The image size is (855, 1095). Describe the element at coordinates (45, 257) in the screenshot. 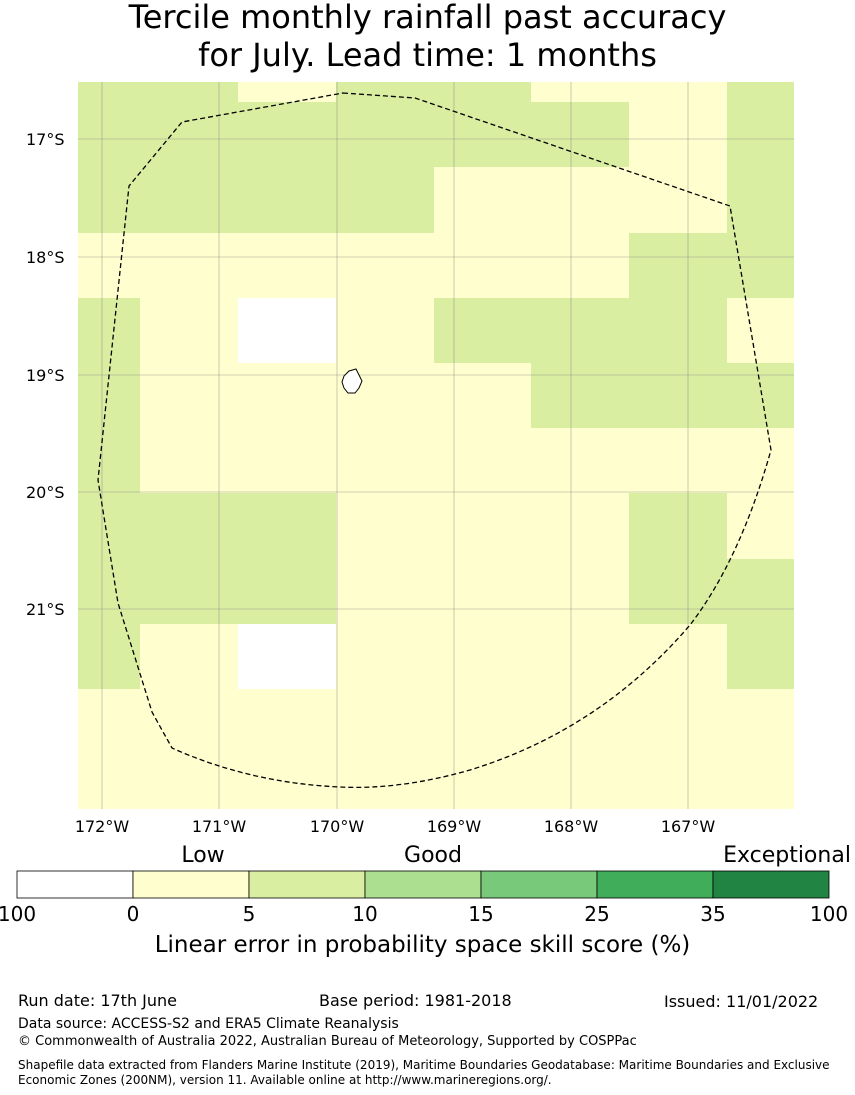

I see `lat-label: 18°S` at that location.